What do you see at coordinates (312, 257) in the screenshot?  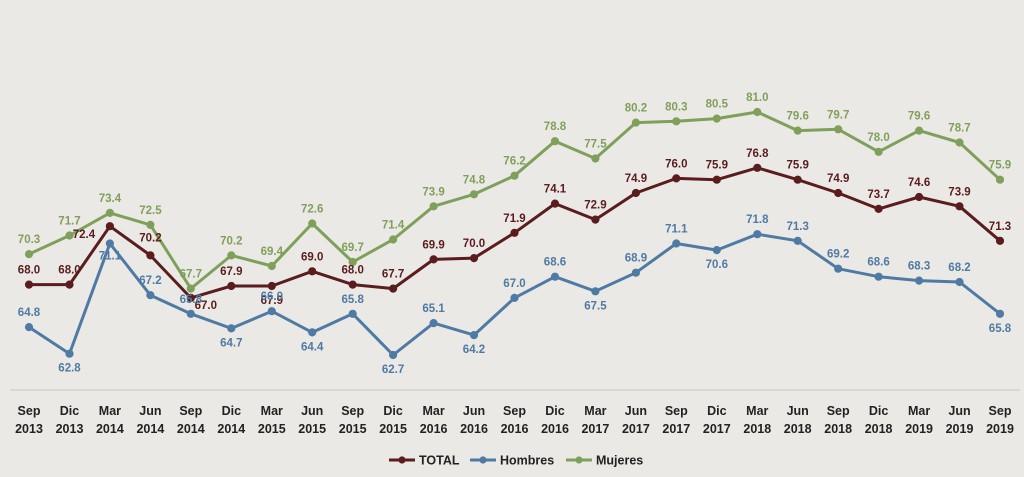 I see `data-label-total: 69.0` at bounding box center [312, 257].